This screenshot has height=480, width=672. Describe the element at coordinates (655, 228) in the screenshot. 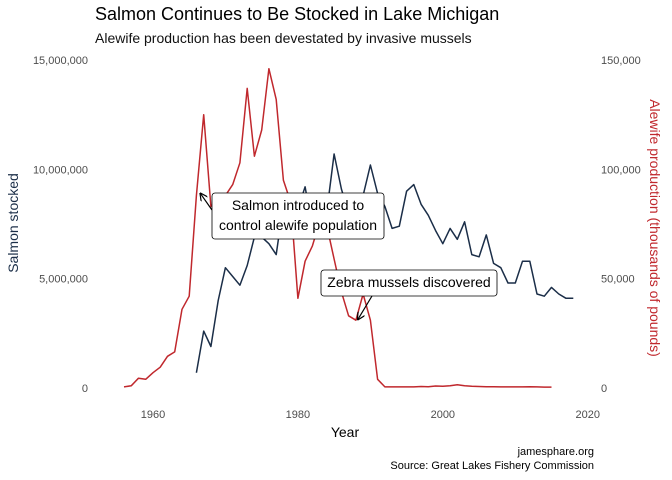

I see `right-y-axis-title: Alewife production (thousands of pounds)` at that location.